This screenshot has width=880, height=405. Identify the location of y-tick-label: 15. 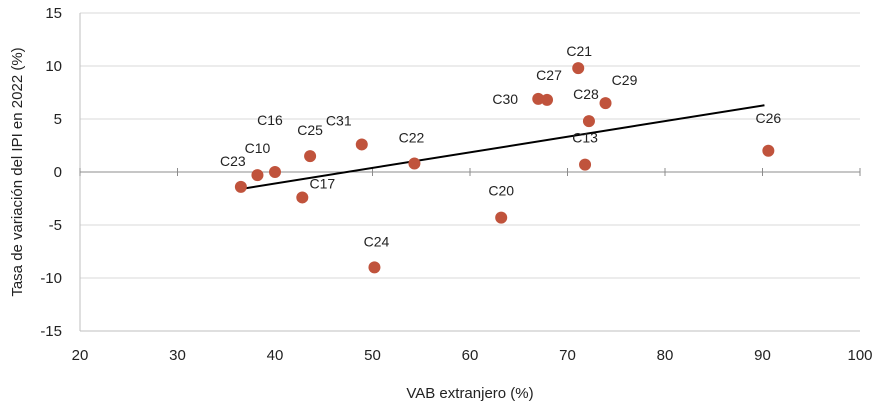
(53, 13).